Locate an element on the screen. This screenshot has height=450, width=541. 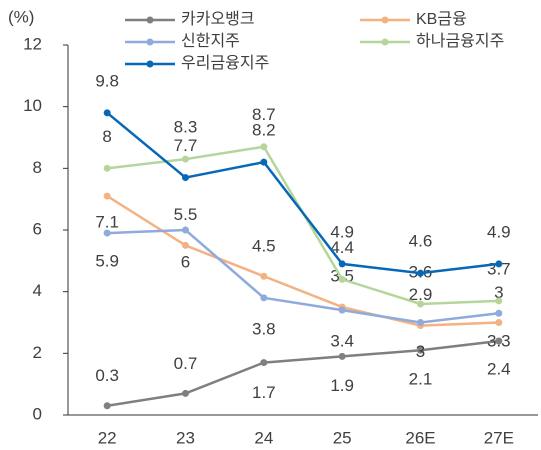
y-tick-label: 4 is located at coordinates (37, 290).